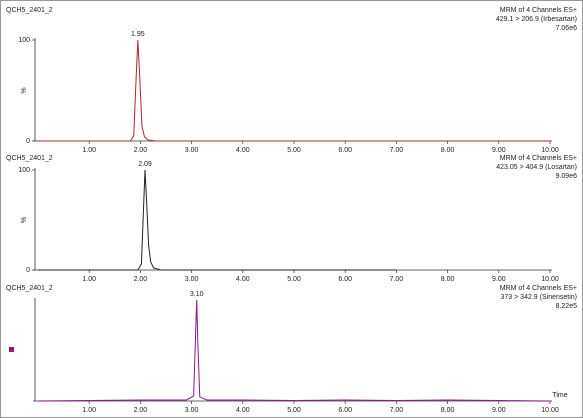 This screenshot has height=418, width=583. What do you see at coordinates (197, 294) in the screenshot?
I see `peak-label: 3.10` at bounding box center [197, 294].